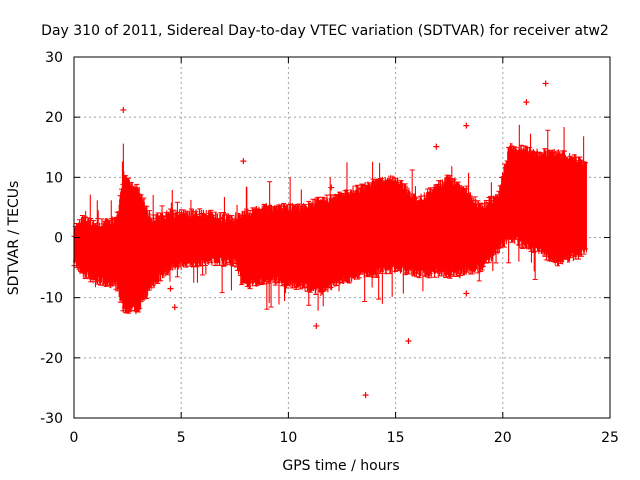 The height and width of the screenshot is (480, 640). I want to click on x-tick-label: 15, so click(396, 438).